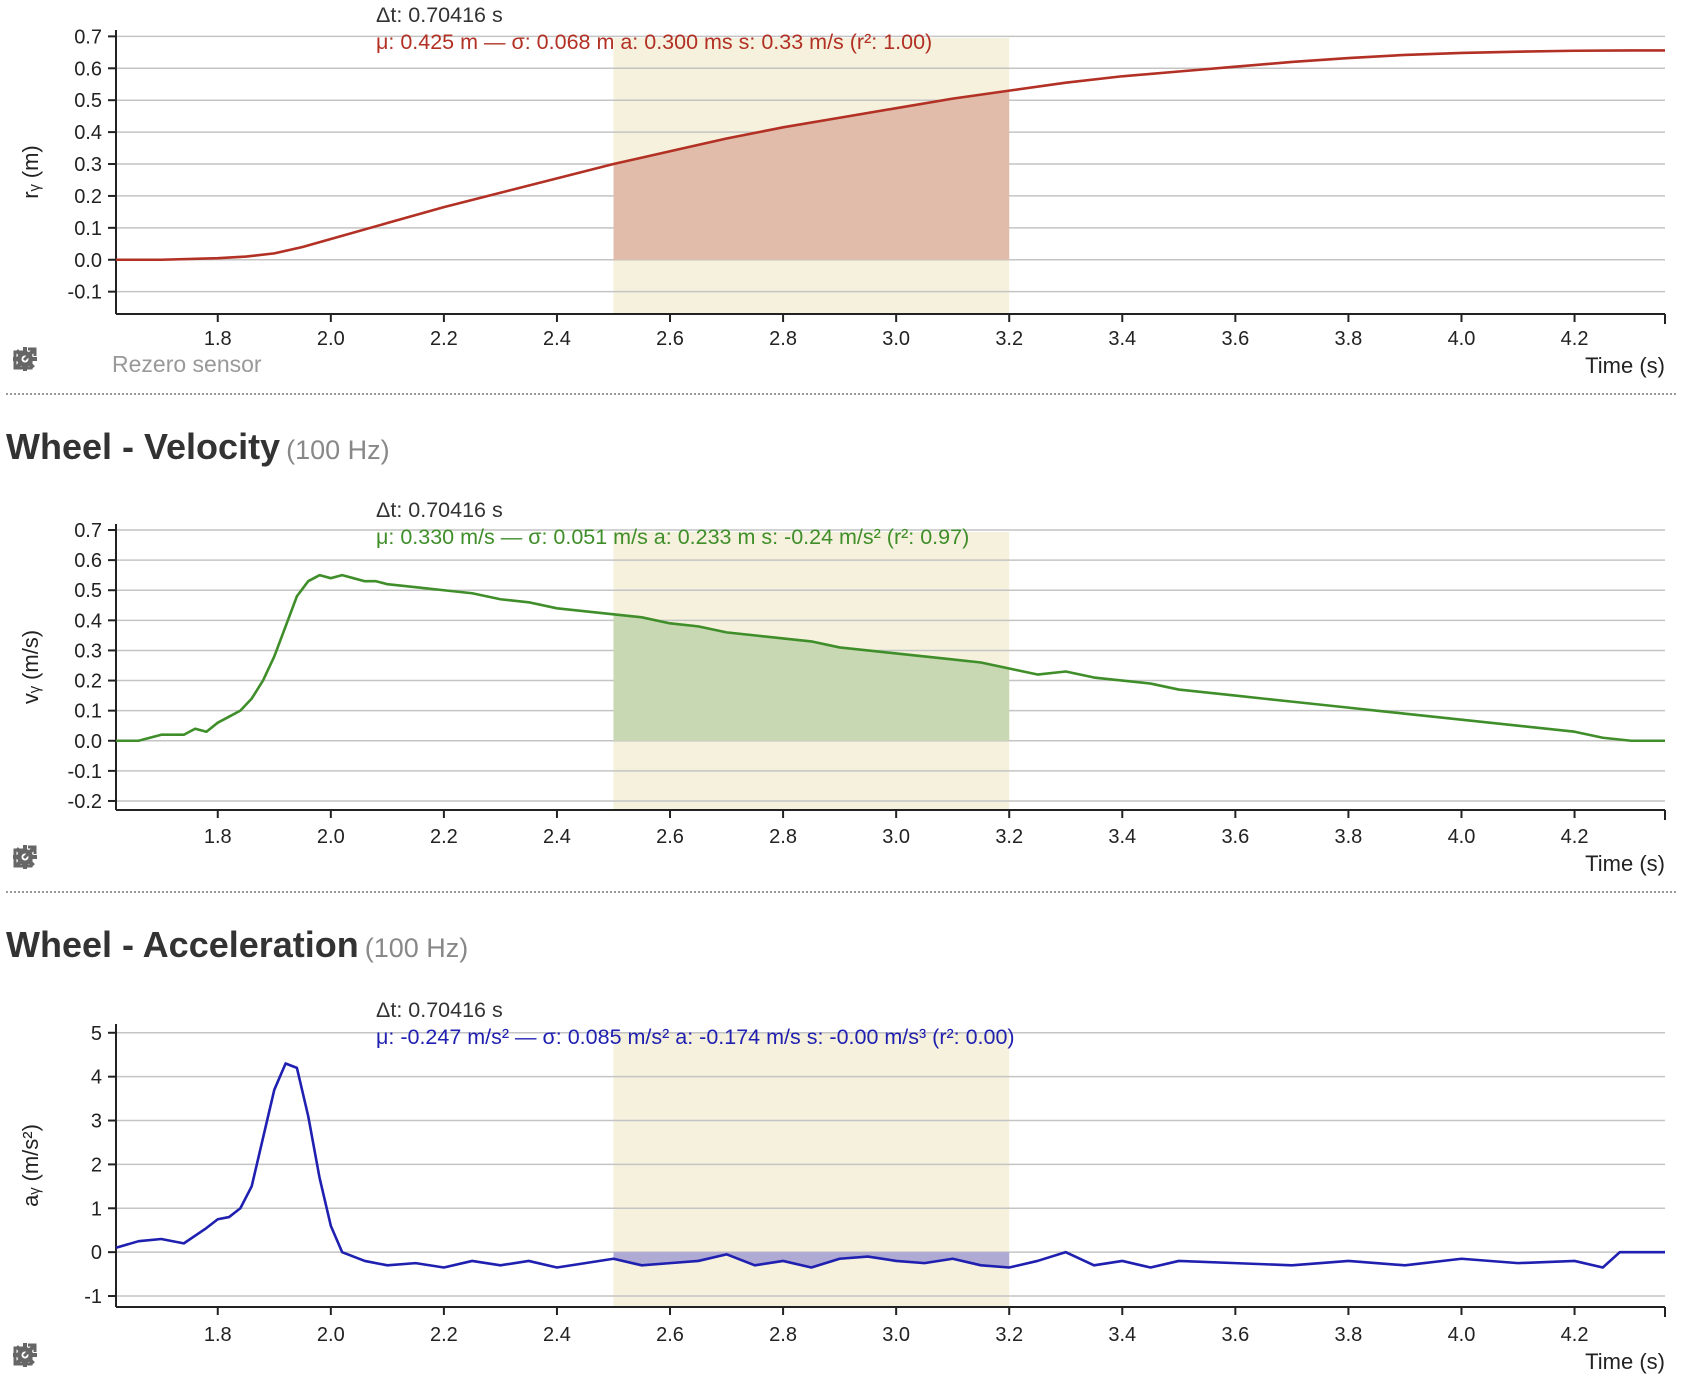  I want to click on acceleration-toolbar, so click(62, 1360).